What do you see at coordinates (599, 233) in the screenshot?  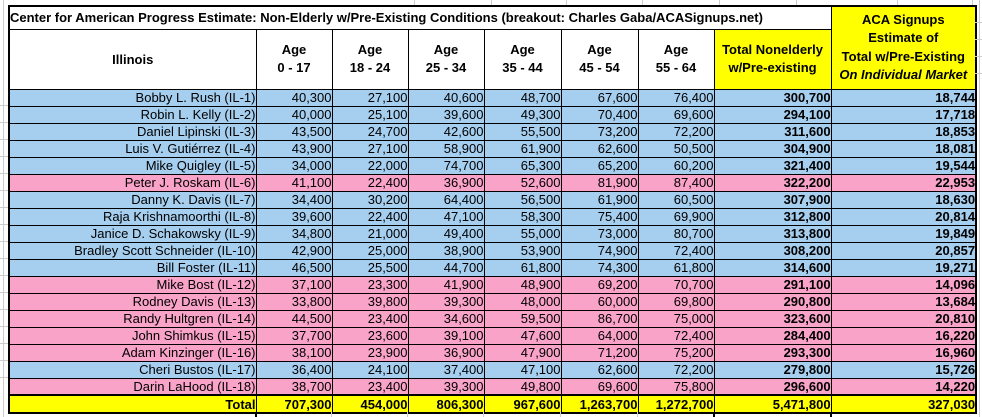 I see `age-value-cell: 73,000` at bounding box center [599, 233].